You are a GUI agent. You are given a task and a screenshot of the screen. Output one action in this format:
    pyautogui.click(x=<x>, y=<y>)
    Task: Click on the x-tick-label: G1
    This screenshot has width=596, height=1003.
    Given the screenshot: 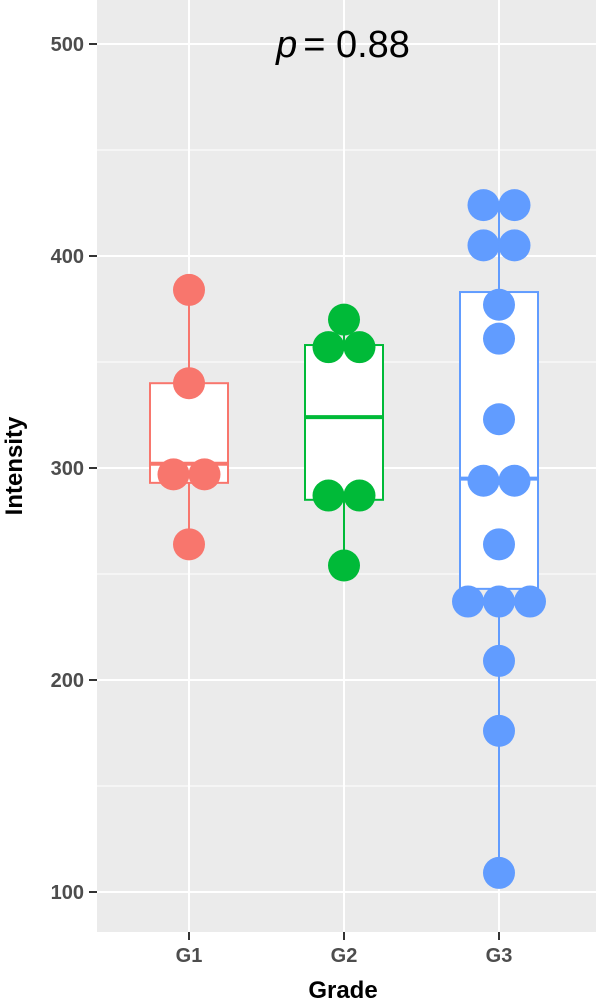 What is the action you would take?
    pyautogui.click(x=189, y=956)
    